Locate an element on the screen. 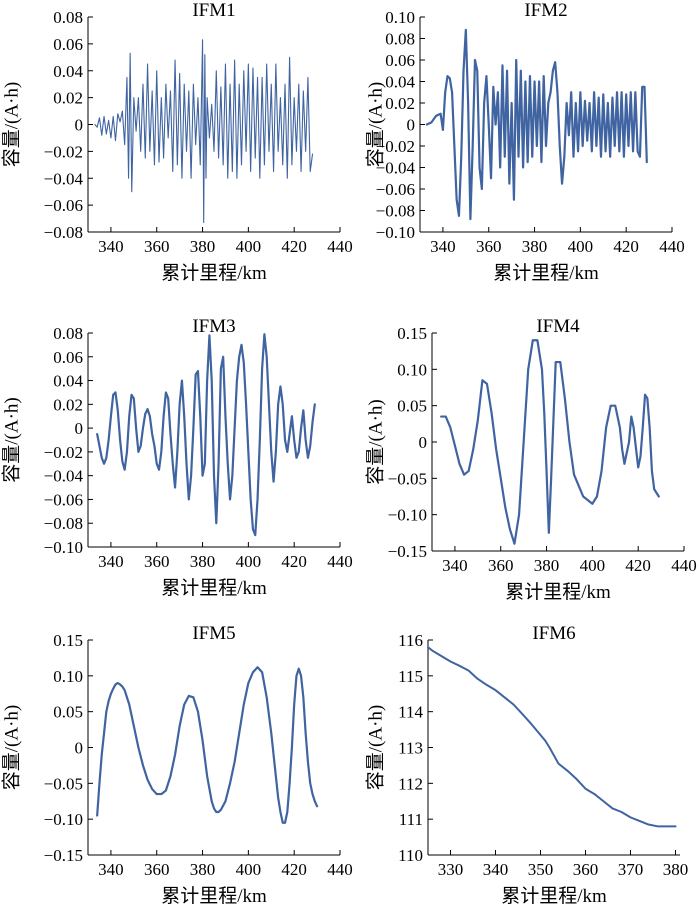  chart-title: IFM6 is located at coordinates (553, 633).